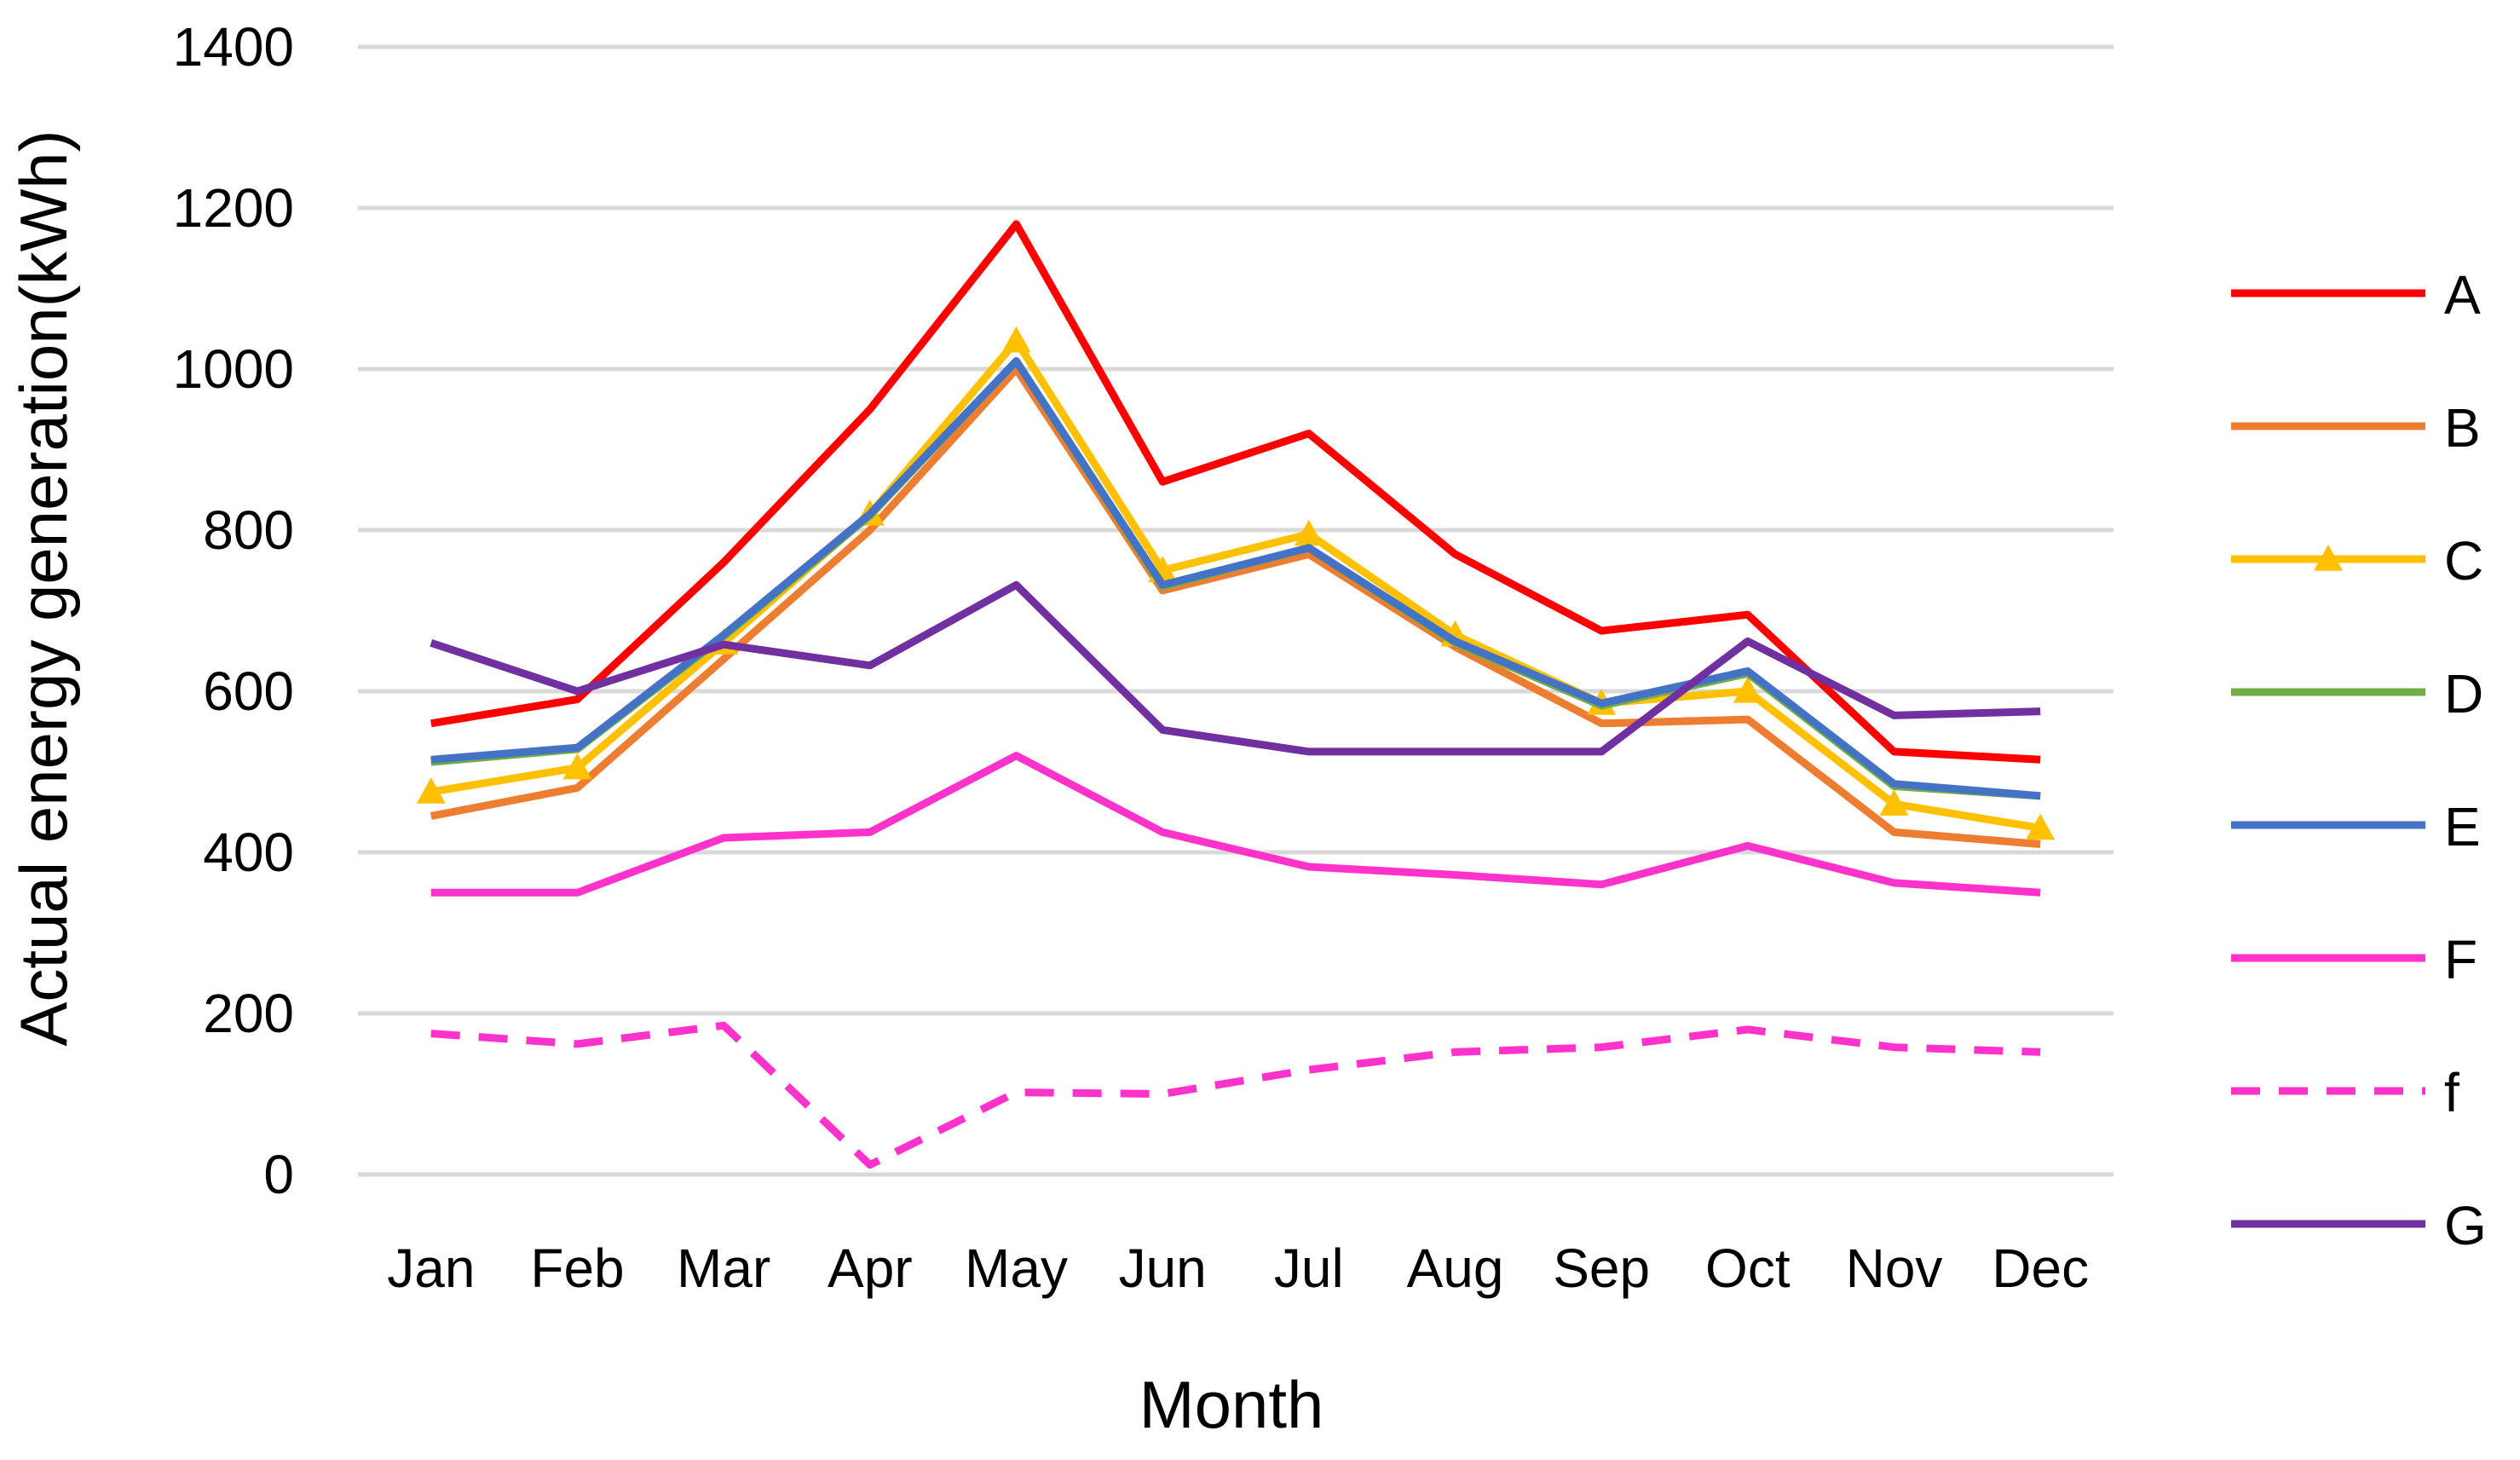  What do you see at coordinates (2040, 1269) in the screenshot?
I see `x-tick-label: Dec` at bounding box center [2040, 1269].